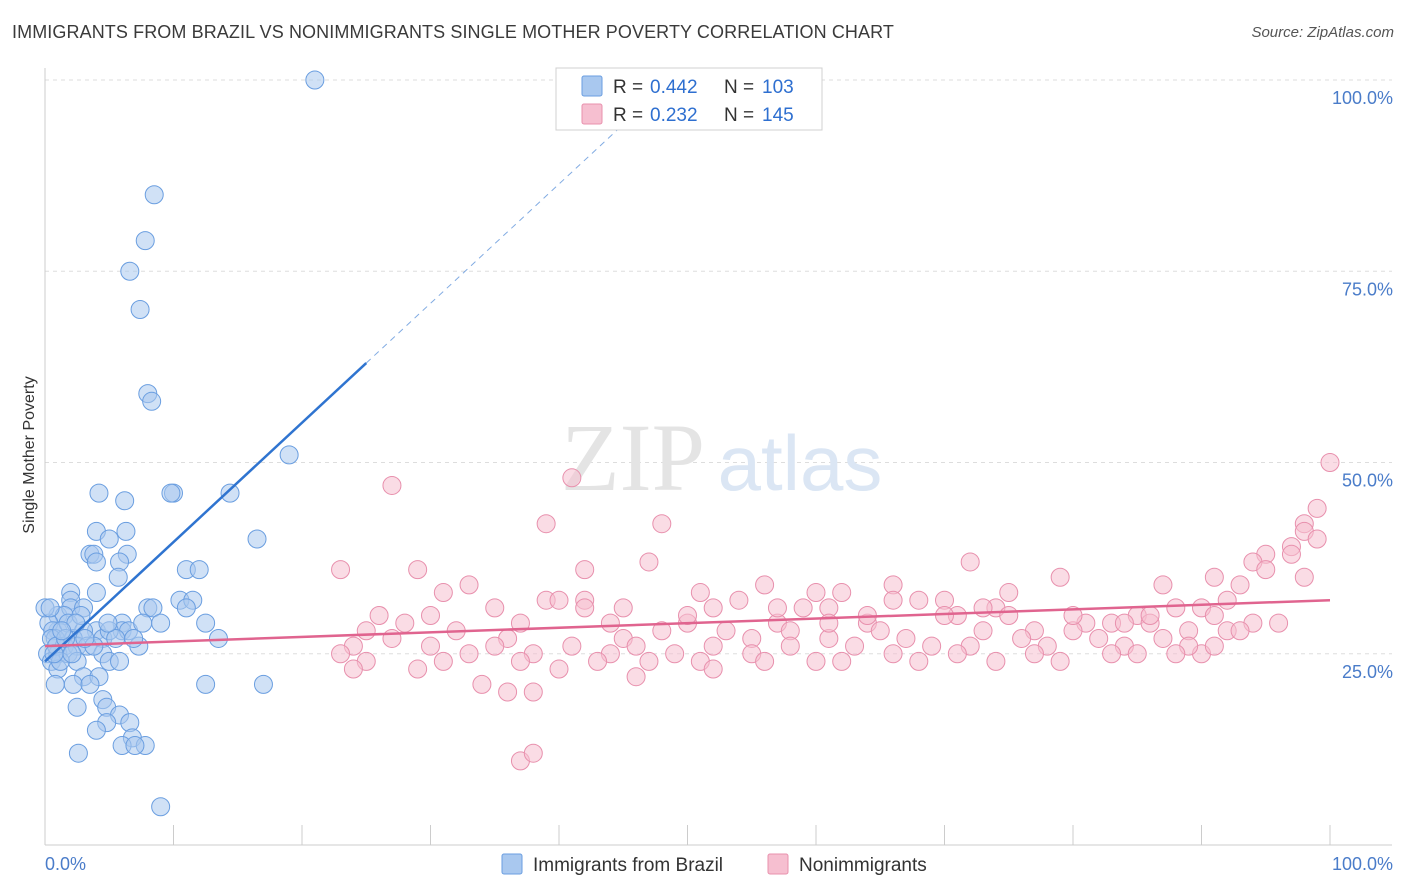  I want to click on trend-line-nonimmigrants, so click(687, 623).